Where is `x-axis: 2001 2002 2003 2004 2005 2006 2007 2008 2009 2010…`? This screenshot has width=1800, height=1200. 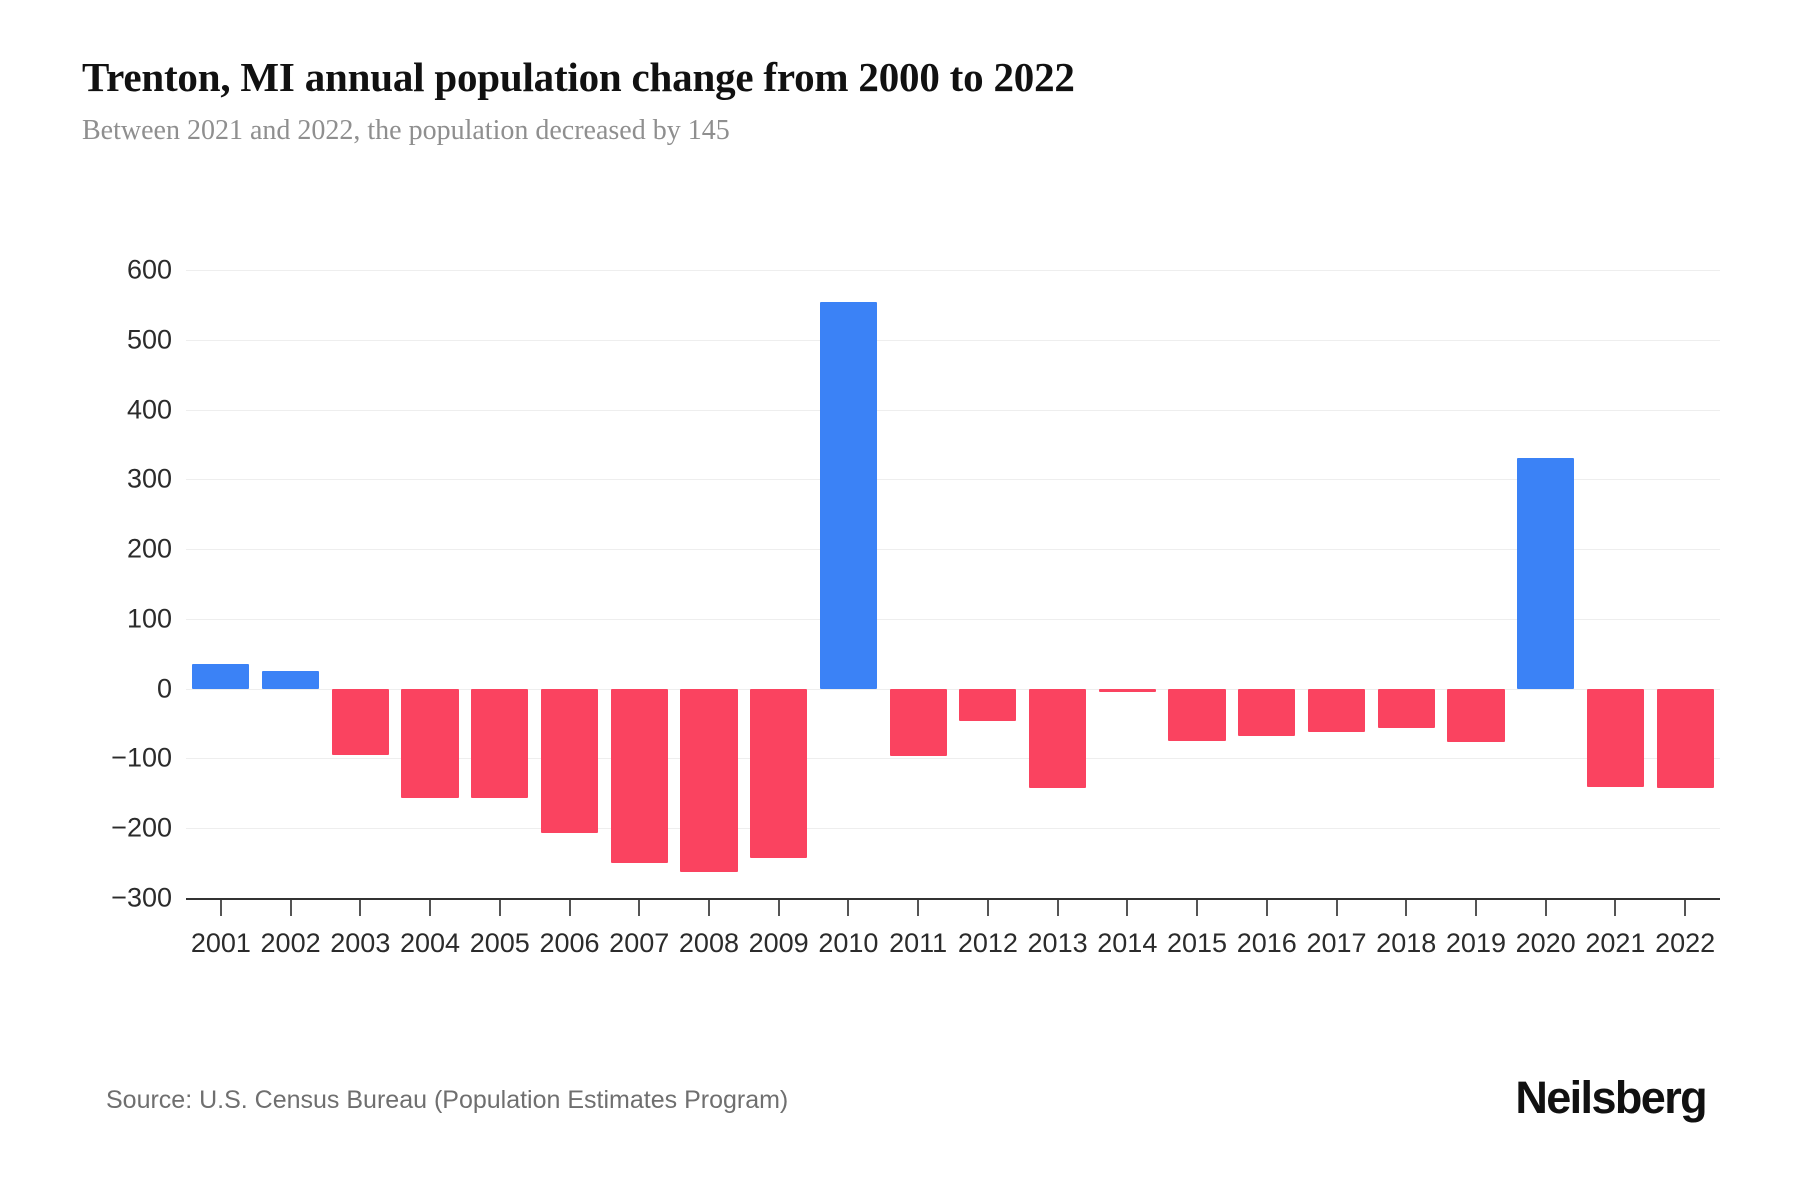
x-axis: 2001 2002 2003 2004 2005 2006 2007 2008 2009 2010… is located at coordinates (953, 935).